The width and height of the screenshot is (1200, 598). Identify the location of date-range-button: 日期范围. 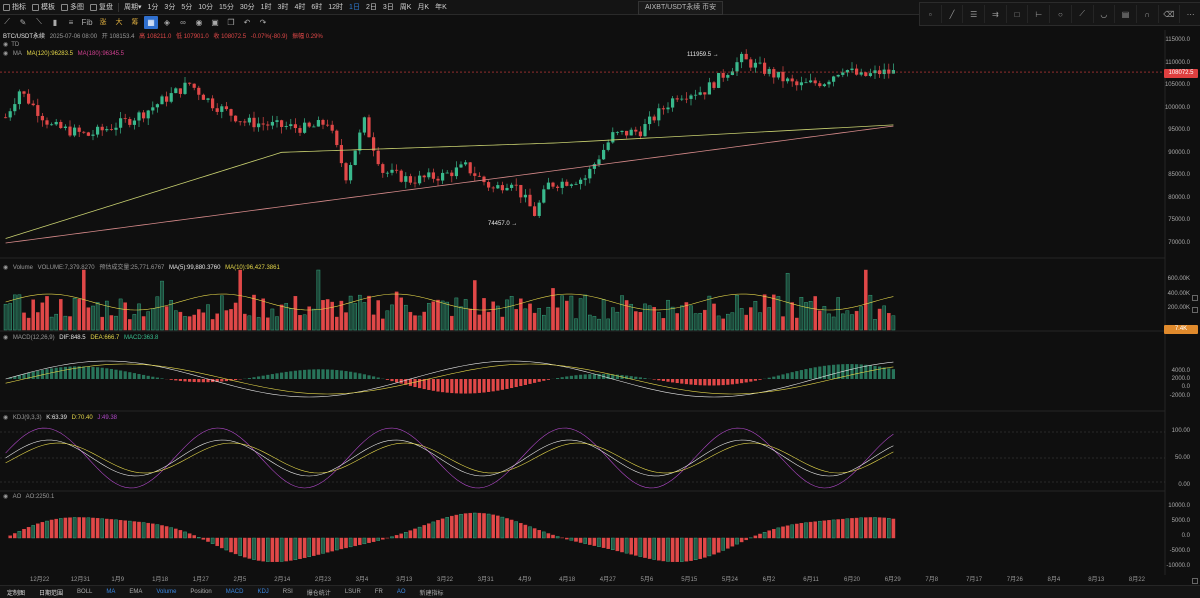
(51, 592).